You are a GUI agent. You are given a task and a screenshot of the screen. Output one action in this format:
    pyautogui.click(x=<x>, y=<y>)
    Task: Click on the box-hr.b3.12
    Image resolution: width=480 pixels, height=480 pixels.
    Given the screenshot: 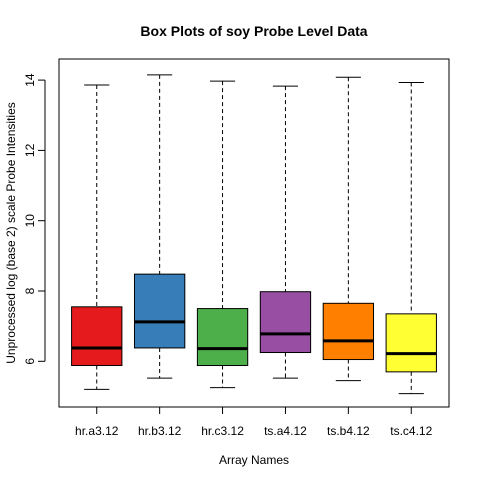 What is the action you would take?
    pyautogui.click(x=159, y=226)
    